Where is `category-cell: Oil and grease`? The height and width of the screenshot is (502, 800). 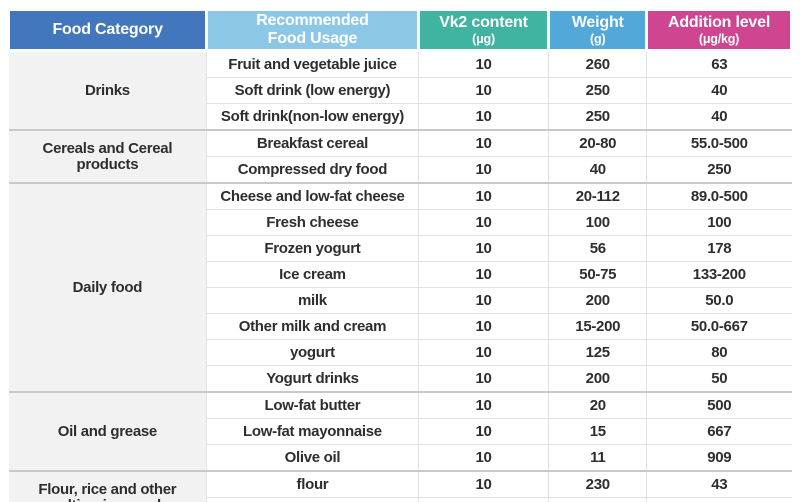 category-cell: Oil and grease is located at coordinates (107, 431).